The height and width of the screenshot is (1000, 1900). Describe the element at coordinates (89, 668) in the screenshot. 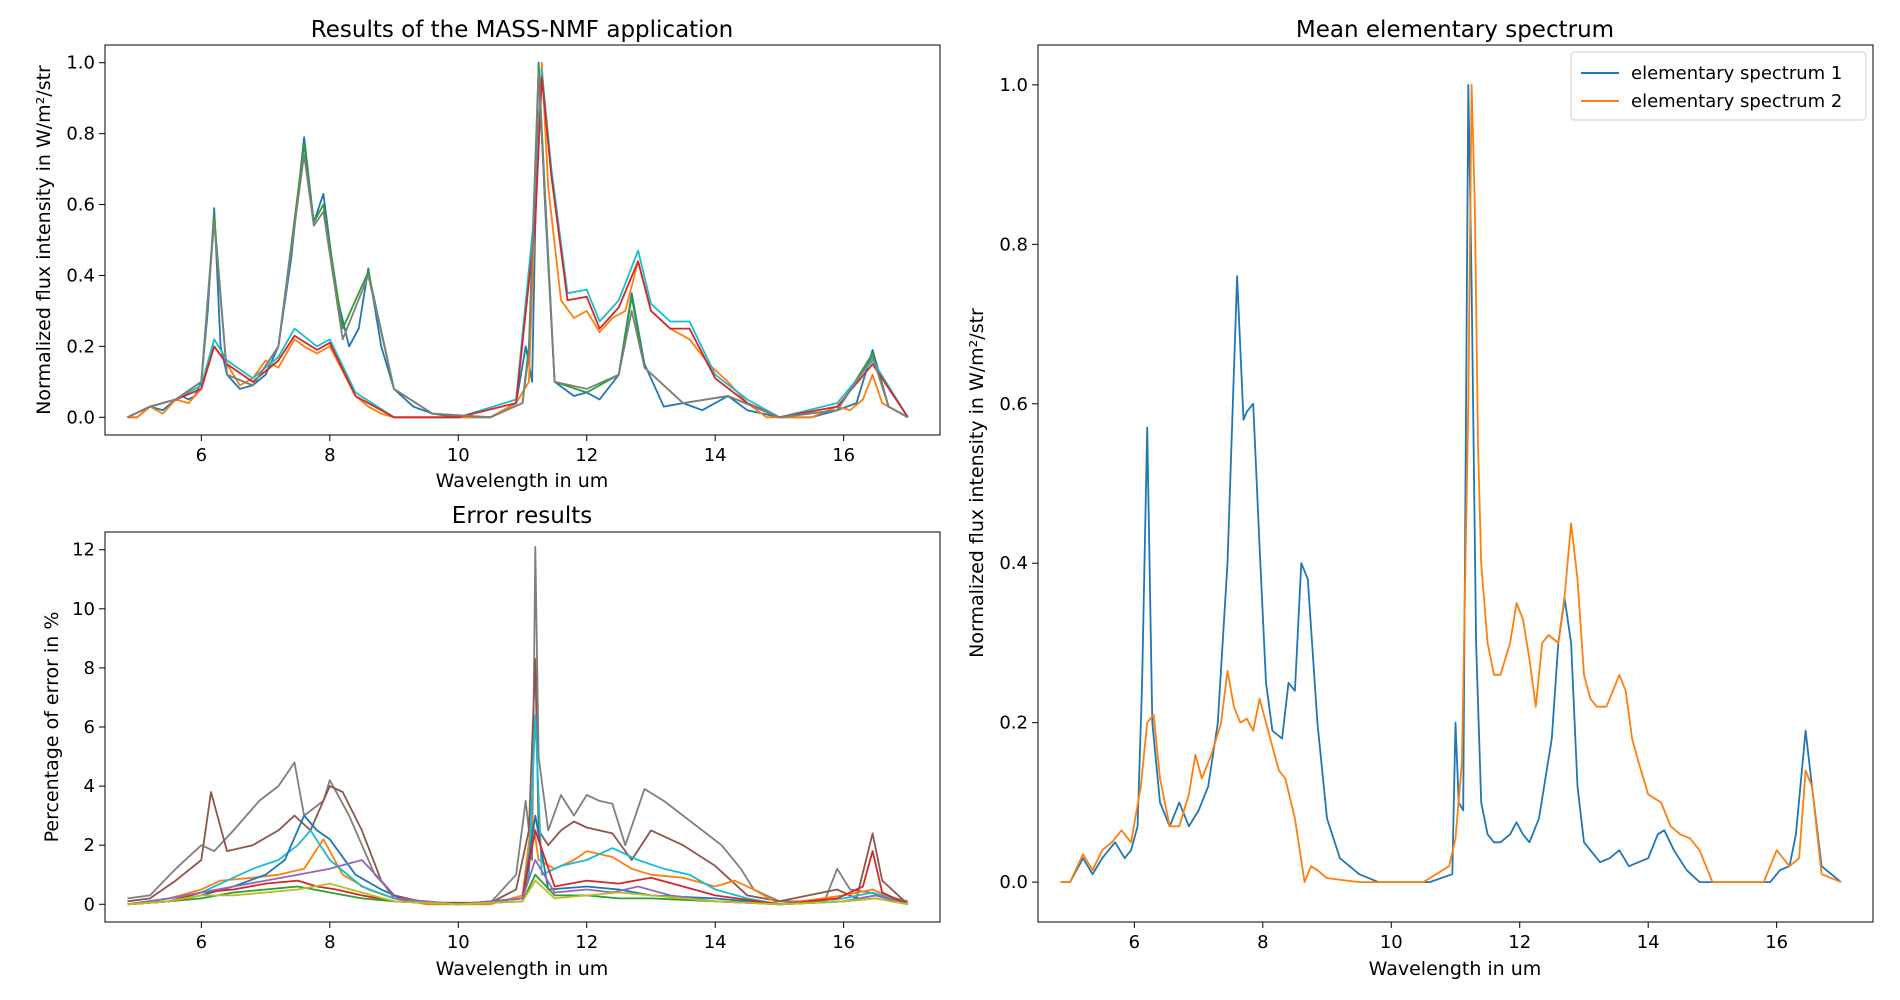

I see `y-tick-label: 8` at that location.